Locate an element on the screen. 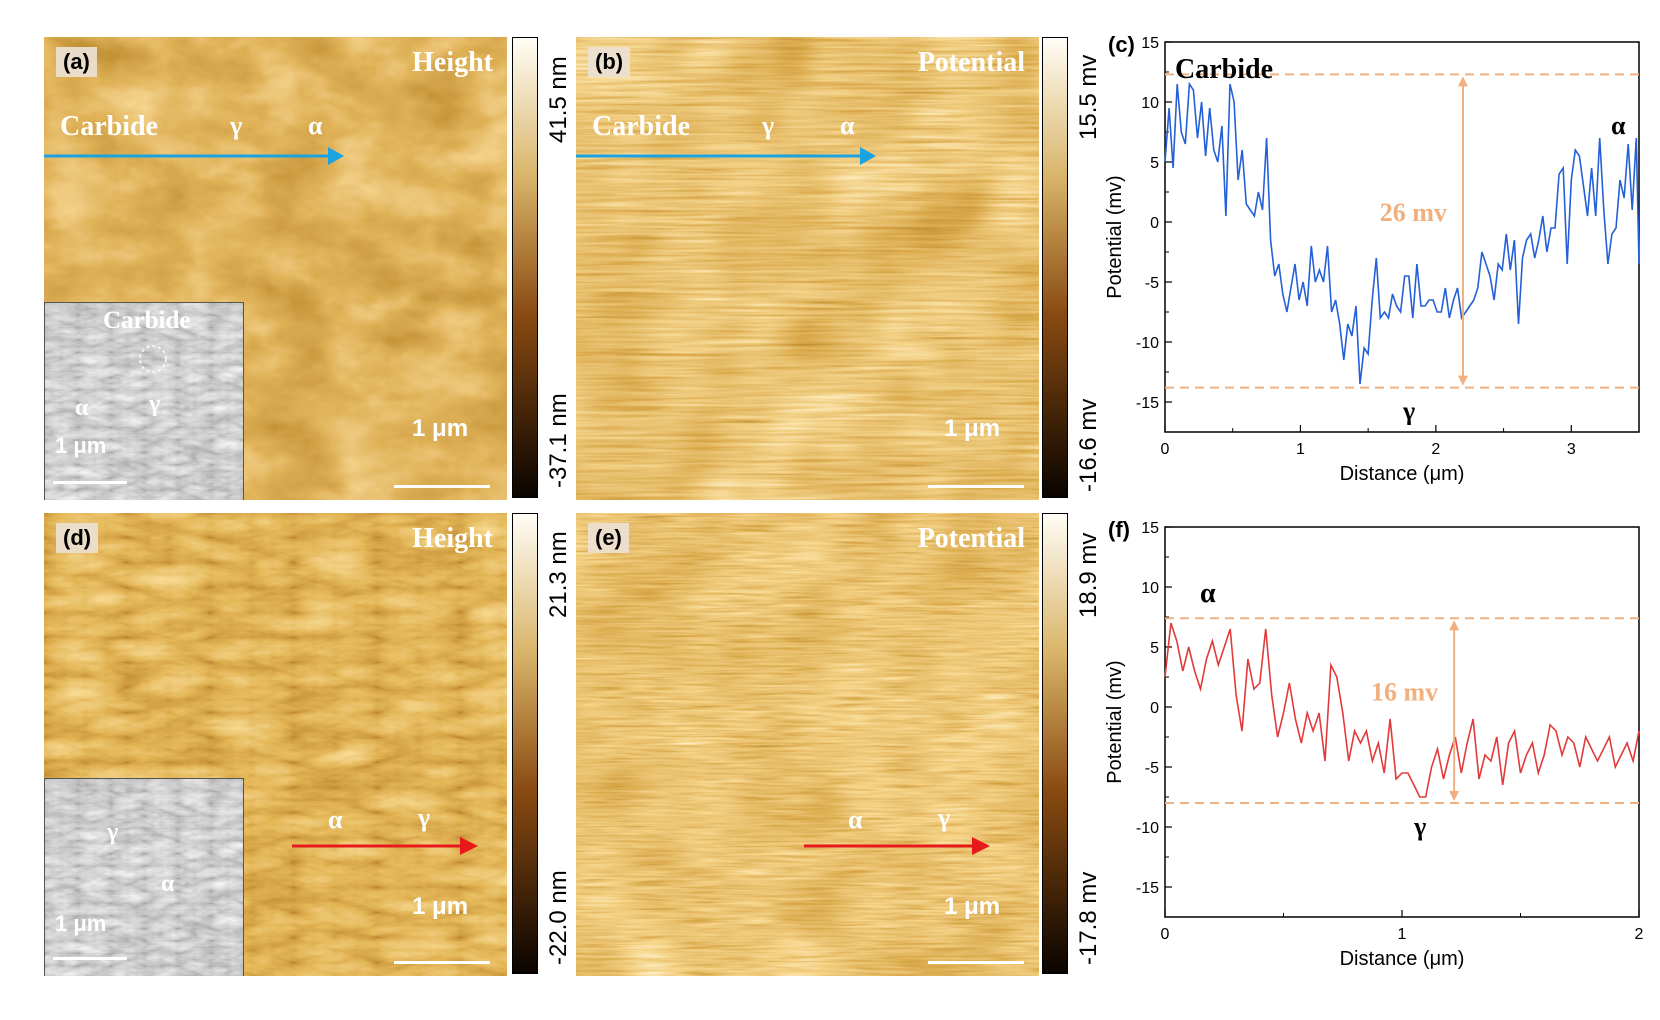 Image resolution: width=1660 pixels, height=1020 pixels. panel-label: (f) is located at coordinates (1119, 529).